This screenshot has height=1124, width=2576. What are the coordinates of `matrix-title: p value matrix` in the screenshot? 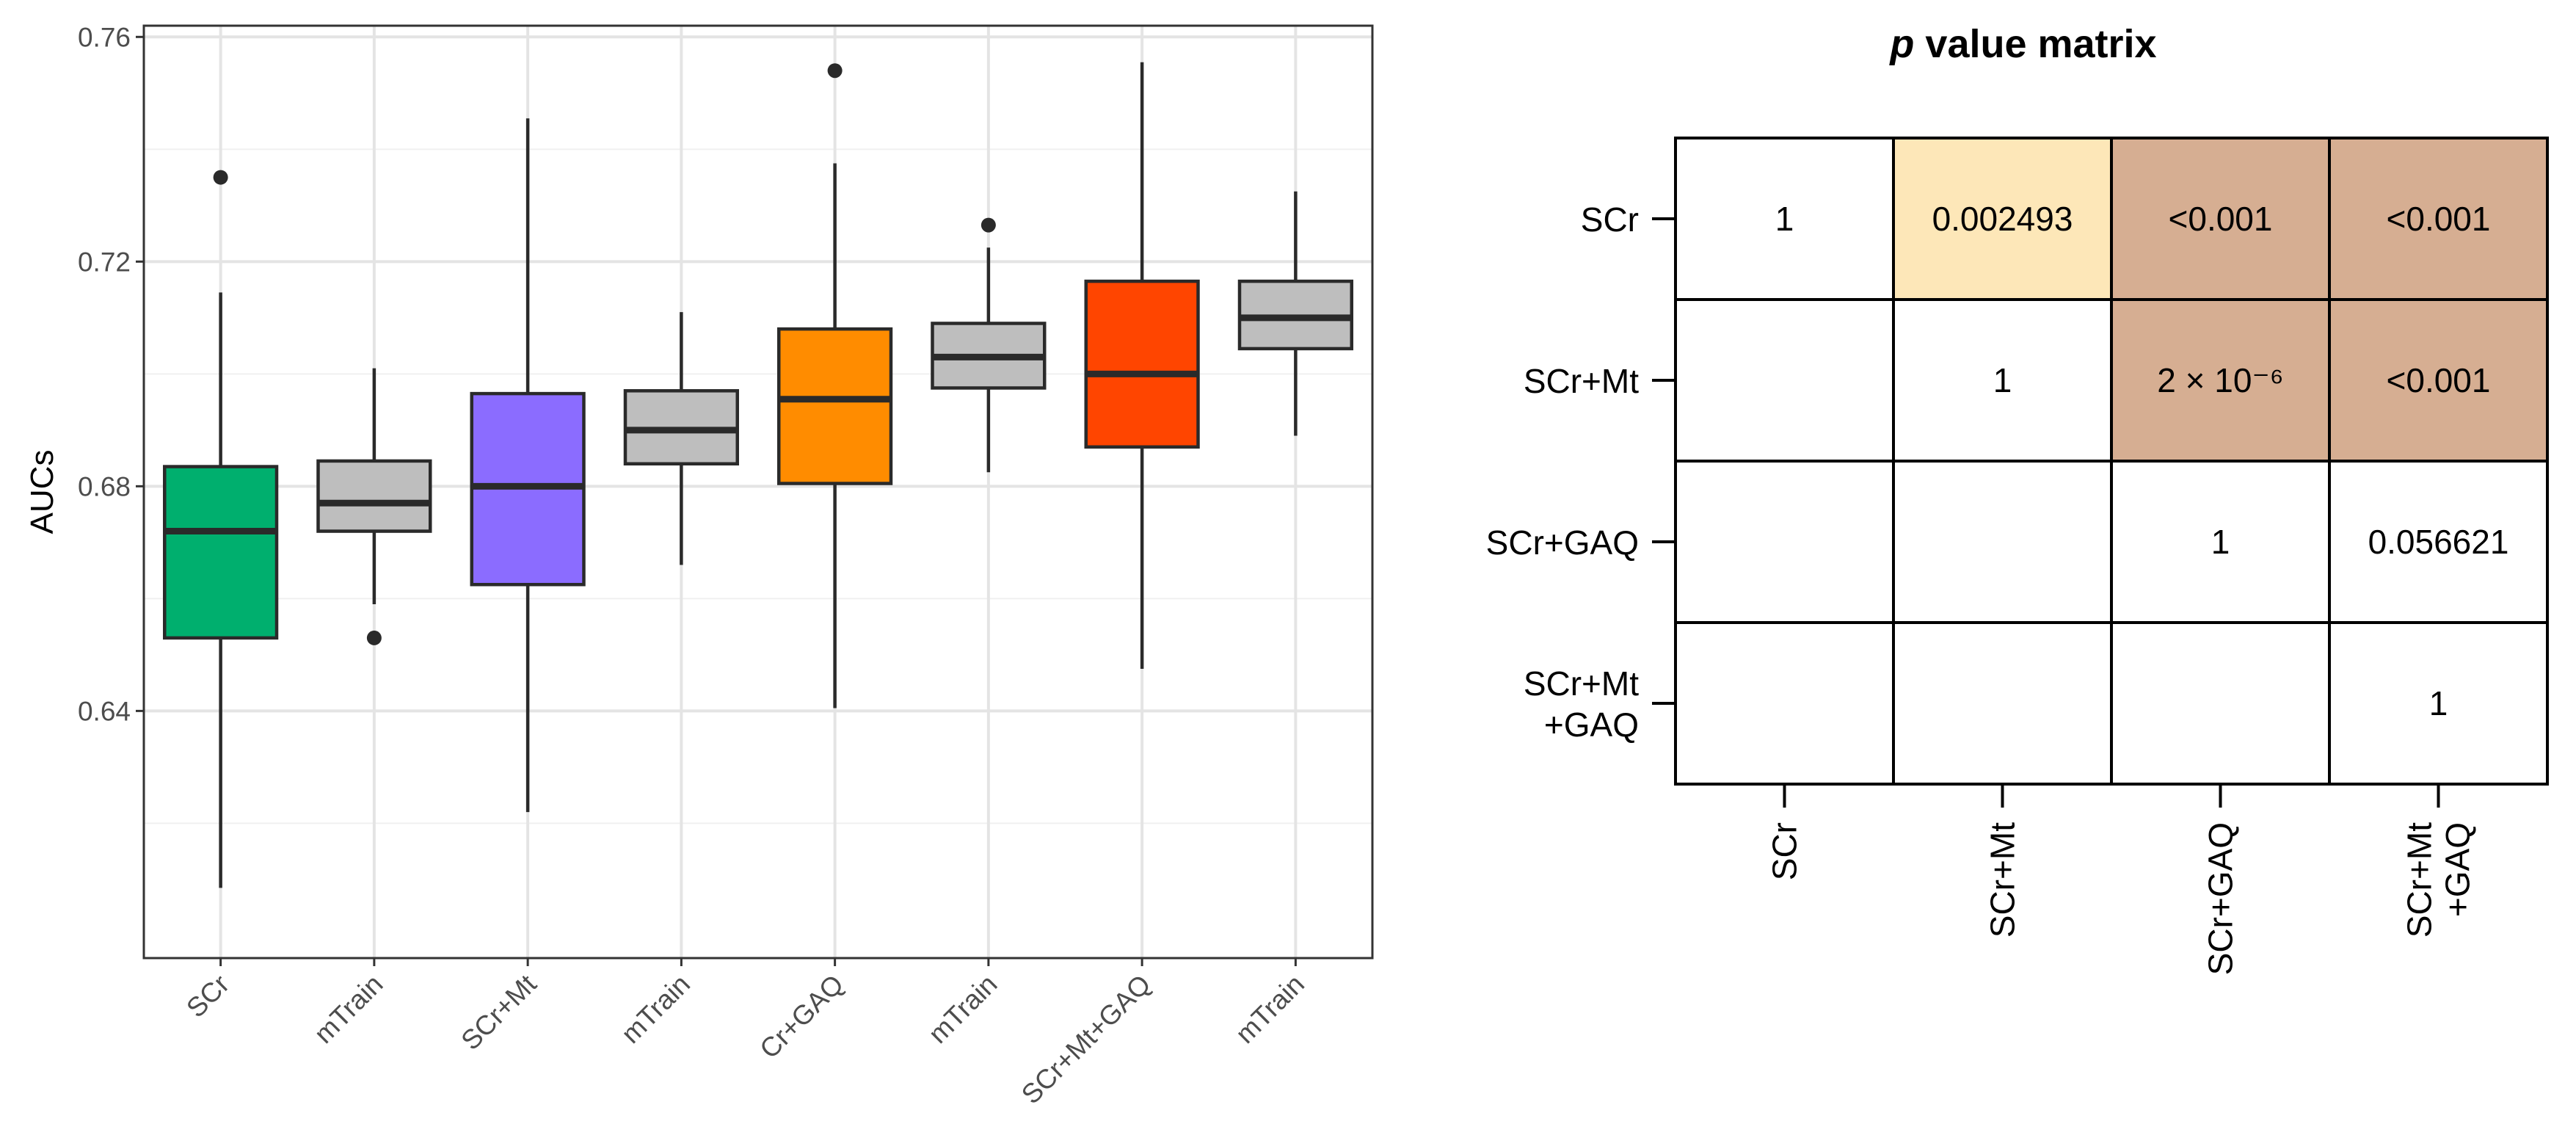 It's located at (2022, 44).